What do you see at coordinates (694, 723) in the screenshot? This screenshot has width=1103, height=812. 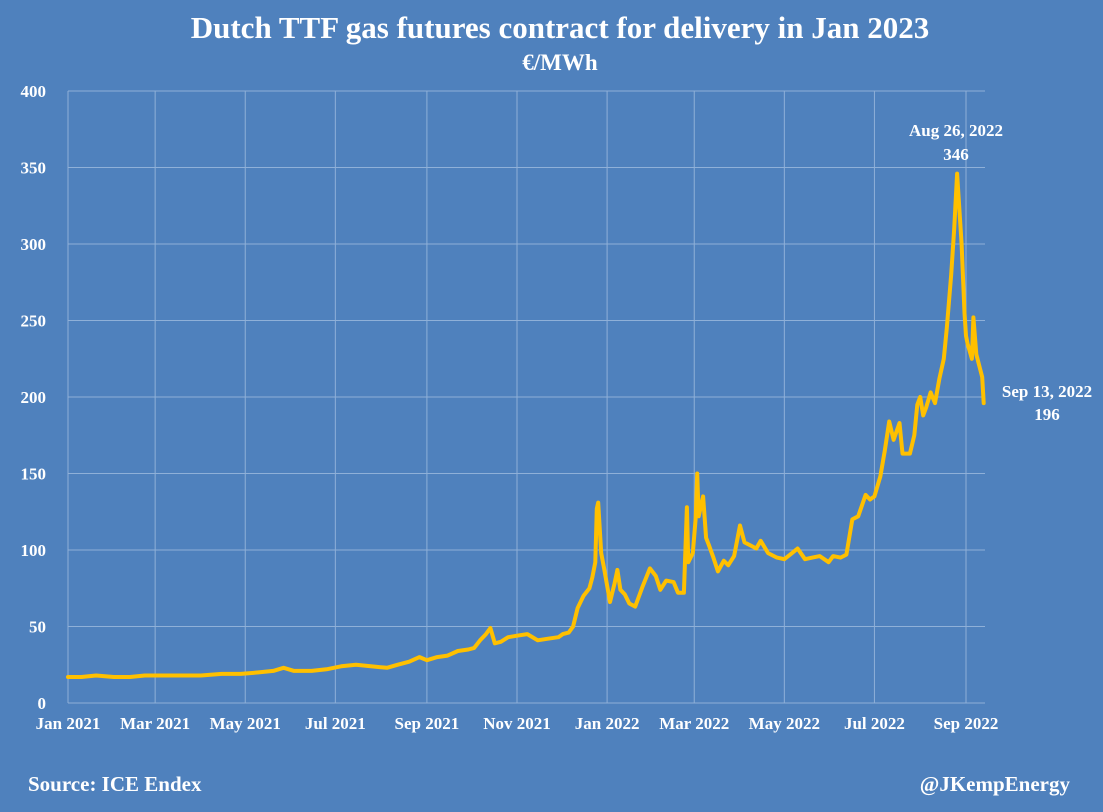 I see `x-tick-label: Mar 2022` at bounding box center [694, 723].